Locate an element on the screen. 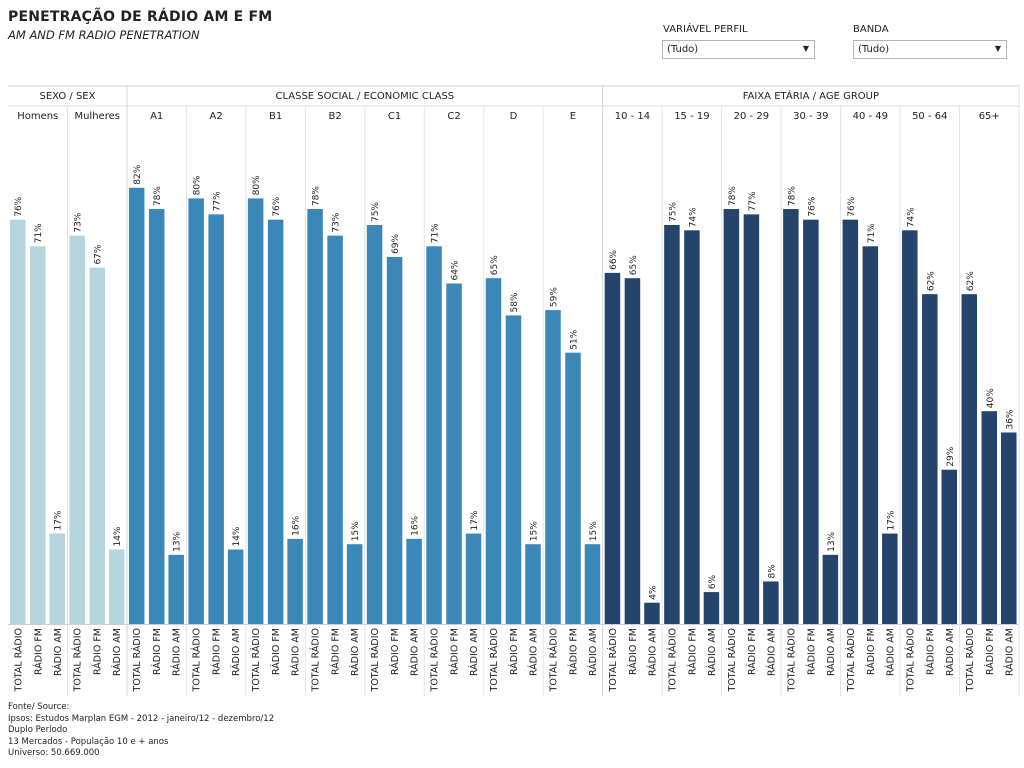 Image resolution: width=1024 pixels, height=768 pixels. banda-select-value: (Tudo) is located at coordinates (874, 49).